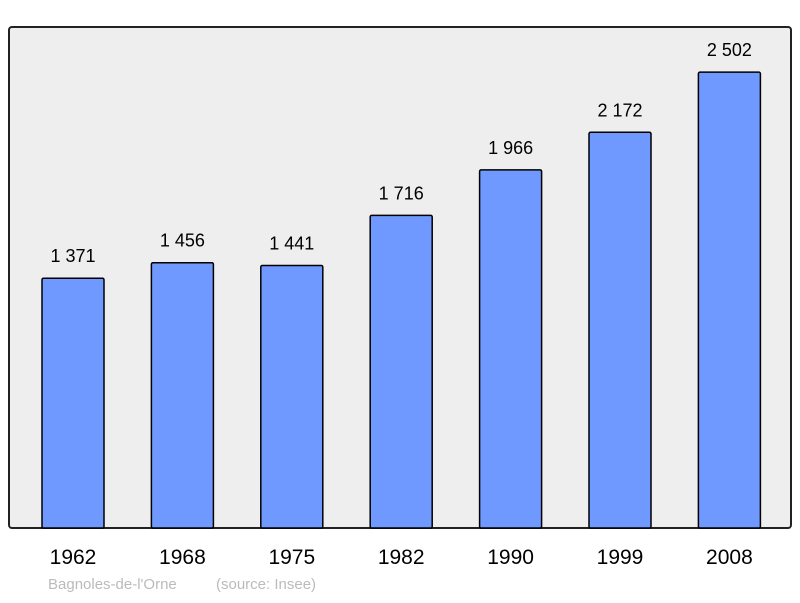  Describe the element at coordinates (292, 396) in the screenshot. I see `bar-1975` at that location.